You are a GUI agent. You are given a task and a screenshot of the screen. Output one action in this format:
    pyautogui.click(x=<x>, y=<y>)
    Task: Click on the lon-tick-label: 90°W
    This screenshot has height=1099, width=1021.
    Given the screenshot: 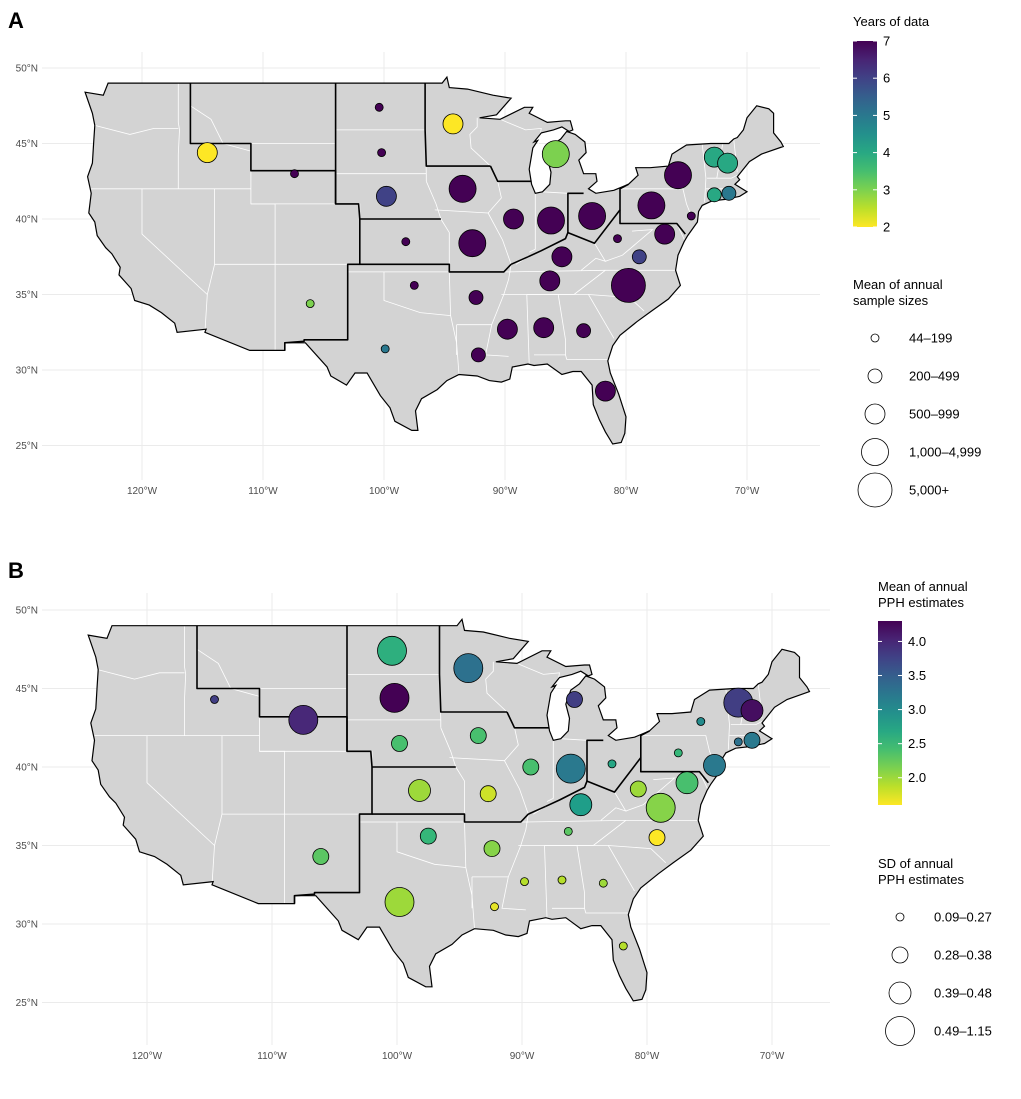 What is the action you would take?
    pyautogui.click(x=505, y=491)
    